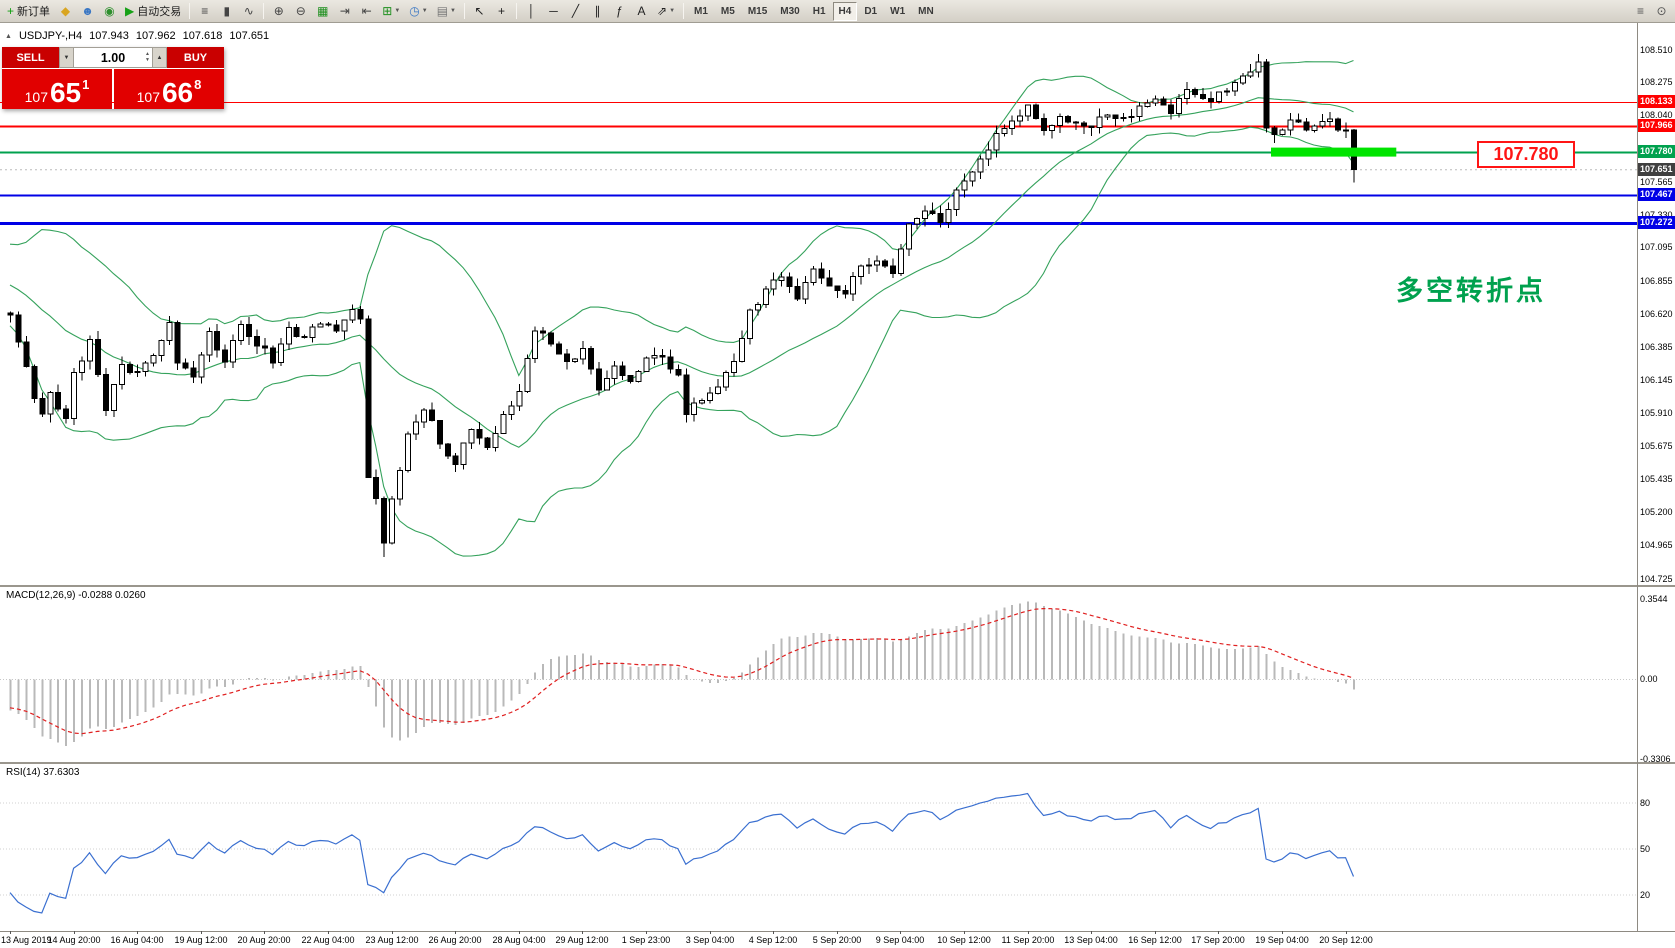 The image size is (1675, 948). Describe the element at coordinates (65, 93) in the screenshot. I see `sell-price-digits: 65` at that location.